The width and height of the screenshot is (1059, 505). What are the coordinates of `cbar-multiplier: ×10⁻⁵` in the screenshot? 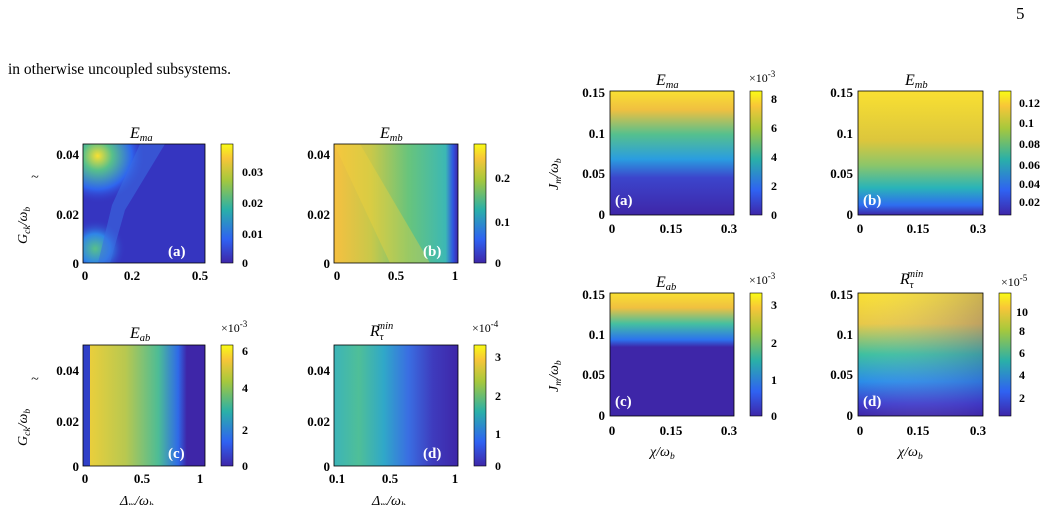 It's located at (1014, 281).